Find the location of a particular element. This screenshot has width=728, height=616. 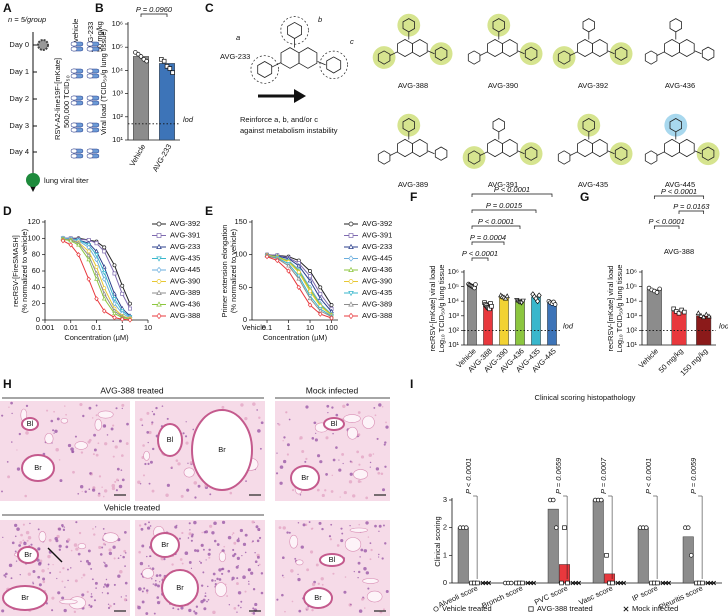

vessel is located at coordinates (318, 598).